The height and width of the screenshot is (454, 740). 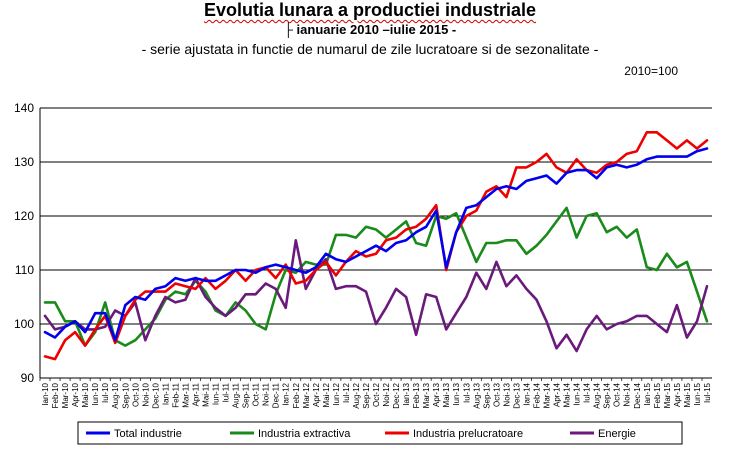 What do you see at coordinates (526, 393) in the screenshot?
I see `x-tick-label: Ian-14` at bounding box center [526, 393].